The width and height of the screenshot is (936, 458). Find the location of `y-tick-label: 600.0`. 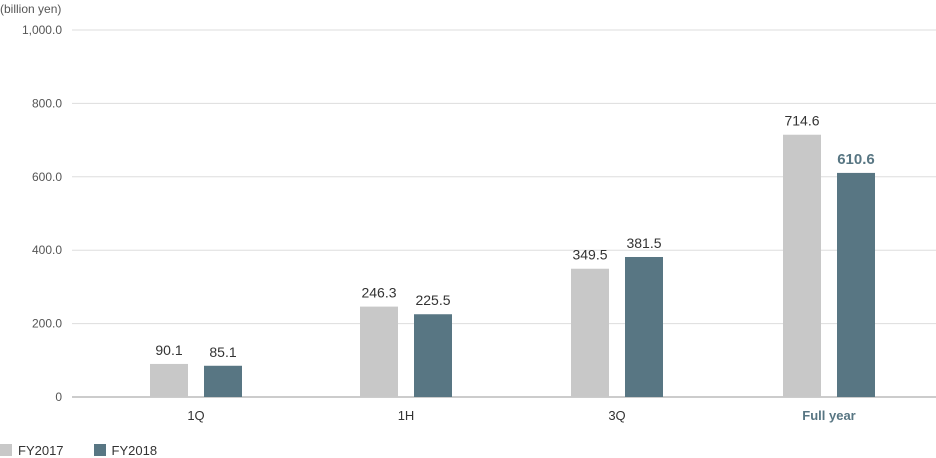

y-tick-label: 600.0 is located at coordinates (47, 177).